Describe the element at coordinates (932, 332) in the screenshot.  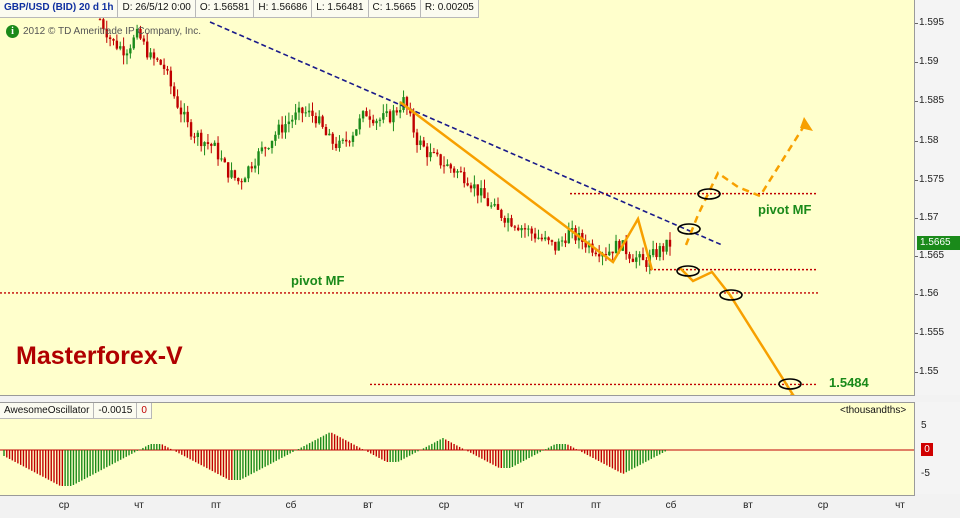
I see `price-tick: 1.555` at that location.